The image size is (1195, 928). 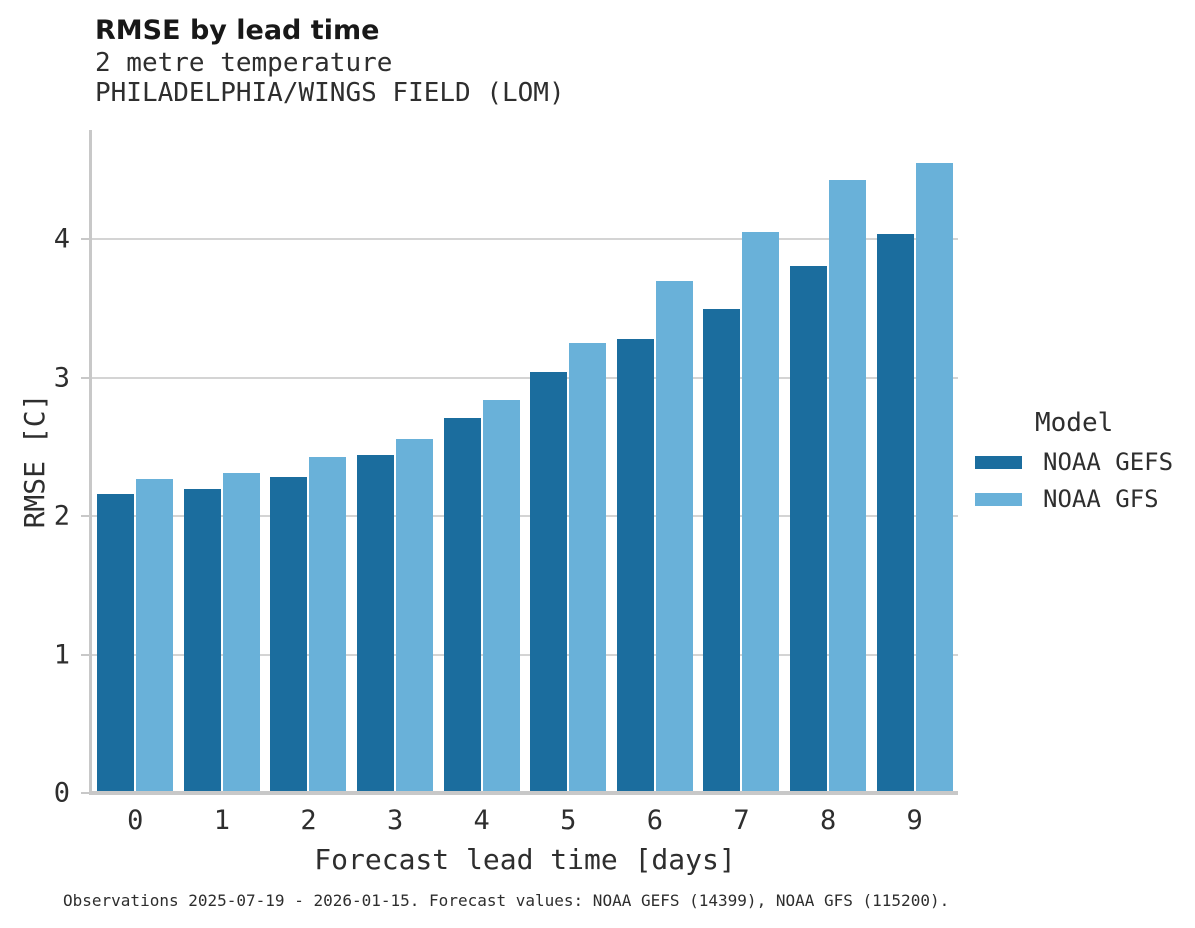 I want to click on x-tick-label-8: 8, so click(x=828, y=820).